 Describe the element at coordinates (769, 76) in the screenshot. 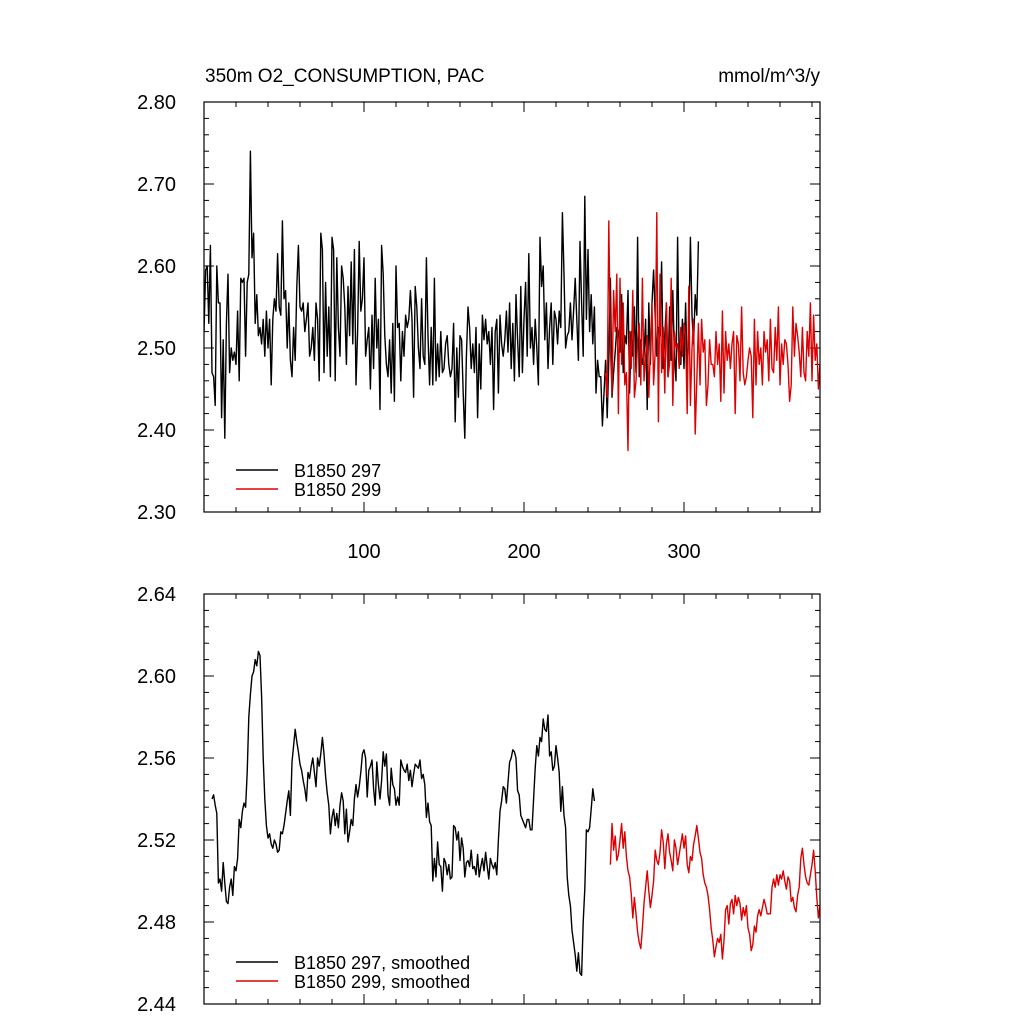

I see `chart-units: mmol/m^3/y` at that location.